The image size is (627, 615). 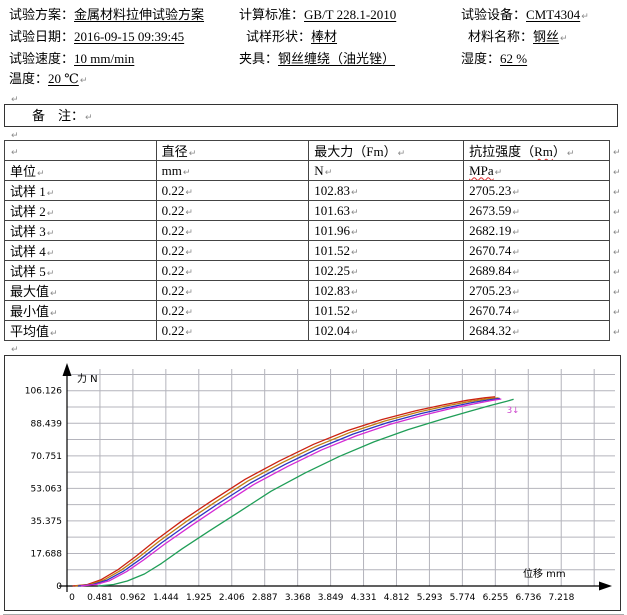 I want to click on svg-text: 2.406, so click(x=232, y=598).